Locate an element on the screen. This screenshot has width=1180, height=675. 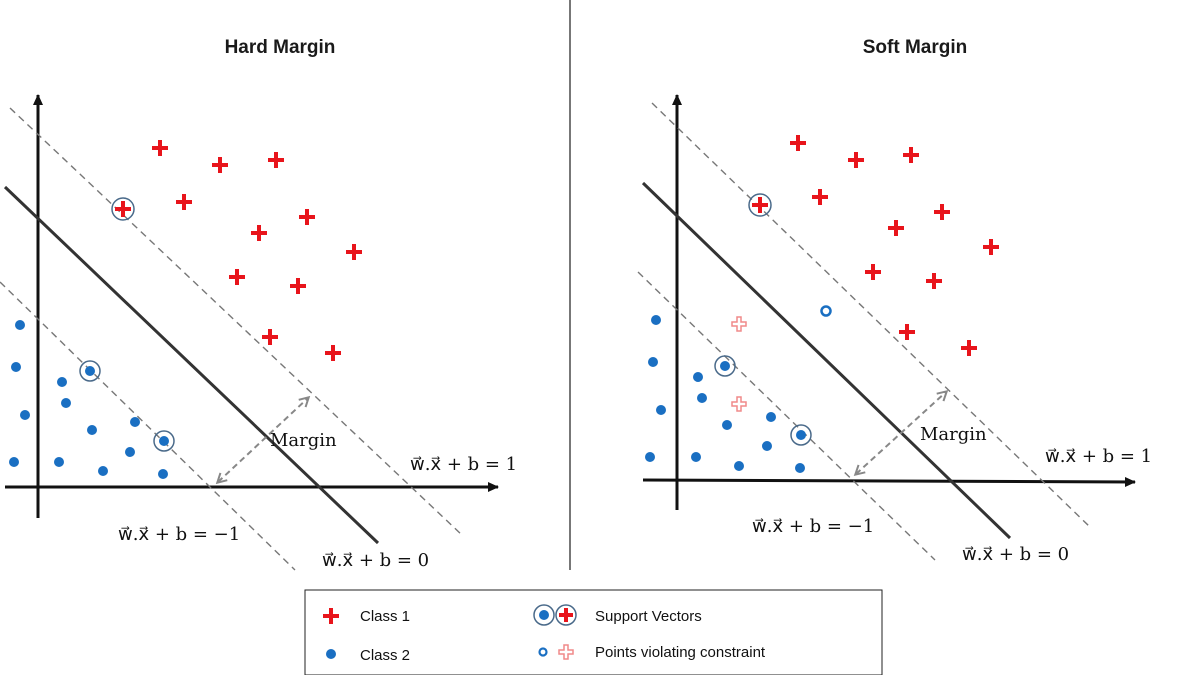
soft-negative-margin-line is located at coordinates (786, 416).